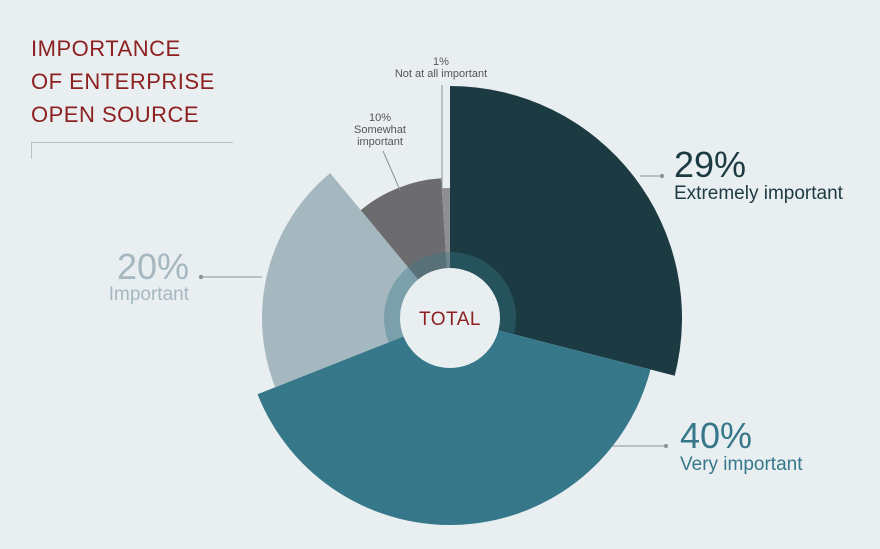 Image resolution: width=880 pixels, height=549 pixels. What do you see at coordinates (106, 48) in the screenshot?
I see `title-line-1: IMPORTANCE` at bounding box center [106, 48].